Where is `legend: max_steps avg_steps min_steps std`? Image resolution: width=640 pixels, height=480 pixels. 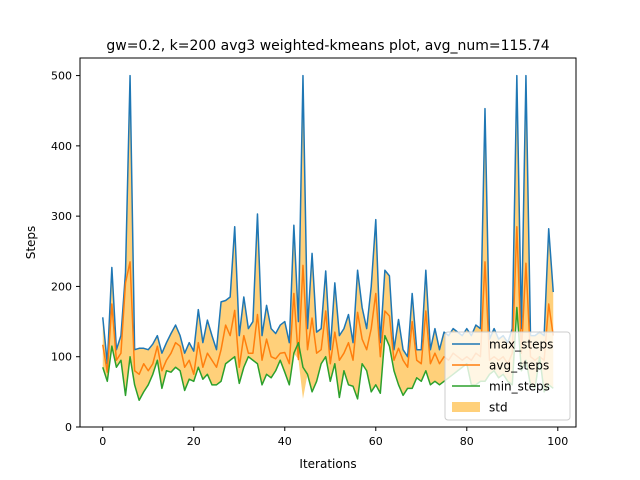
legend: max_steps avg_steps min_steps std is located at coordinates (507, 376).